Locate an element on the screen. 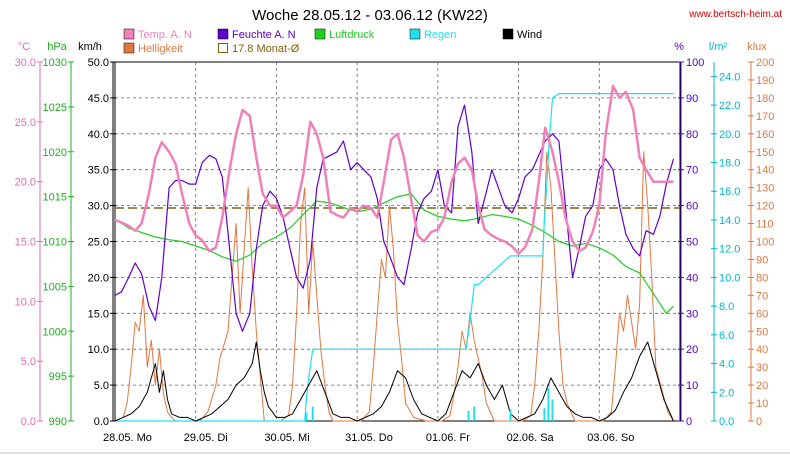  legend-label: Helligkeit is located at coordinates (160, 49).